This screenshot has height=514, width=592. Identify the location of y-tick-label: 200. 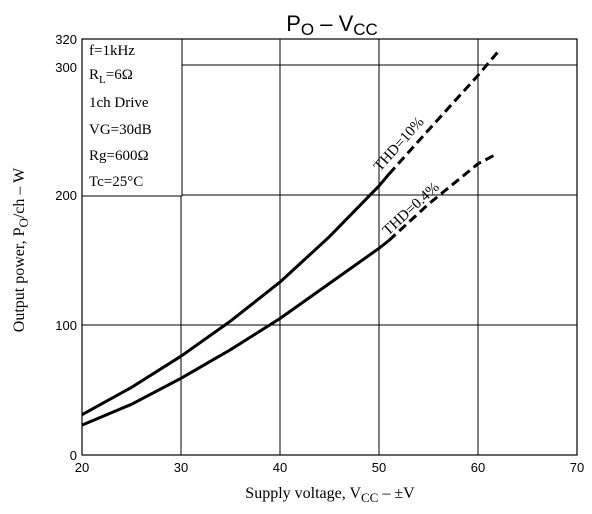
(66, 195).